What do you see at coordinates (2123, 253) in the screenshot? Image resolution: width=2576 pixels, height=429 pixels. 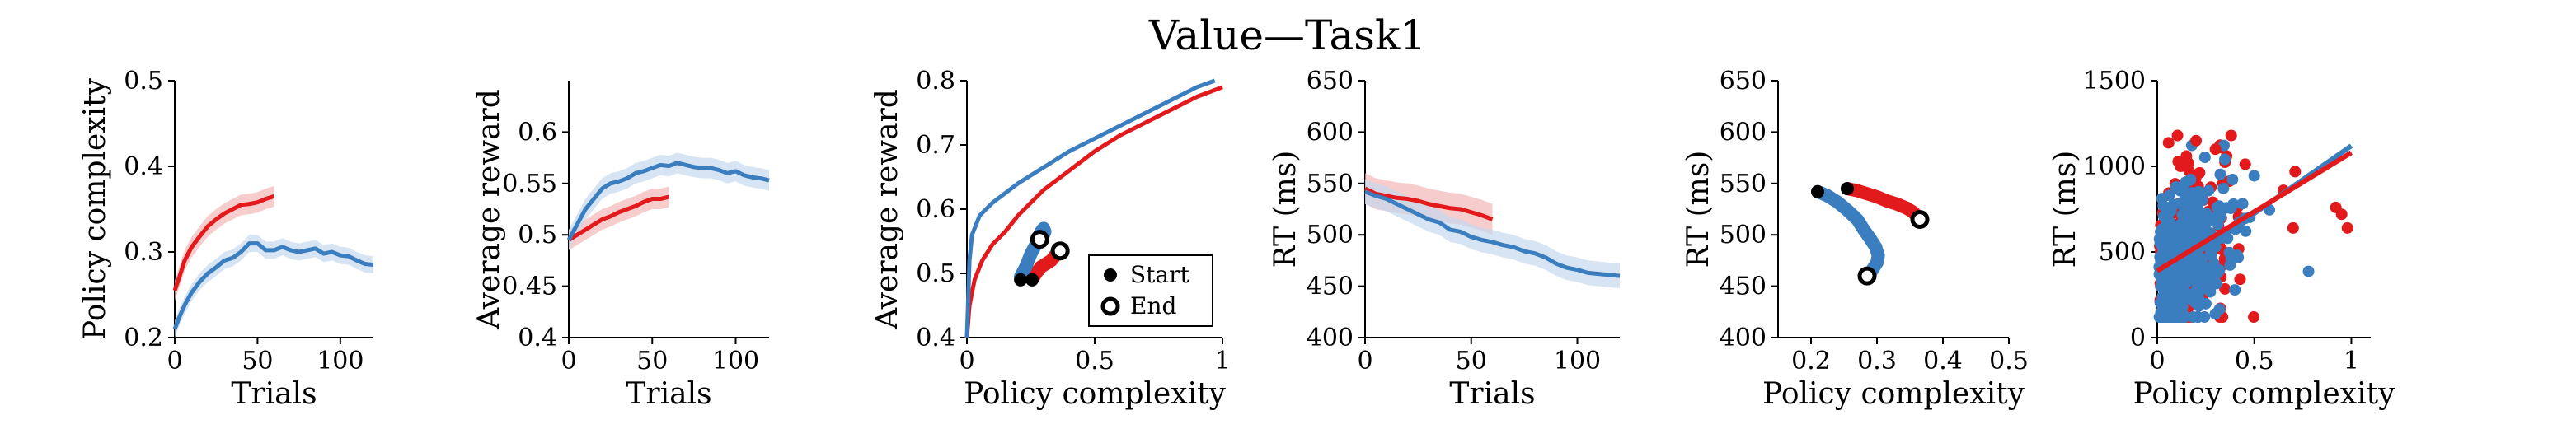 I see `y-tick-label: 500` at bounding box center [2123, 253].